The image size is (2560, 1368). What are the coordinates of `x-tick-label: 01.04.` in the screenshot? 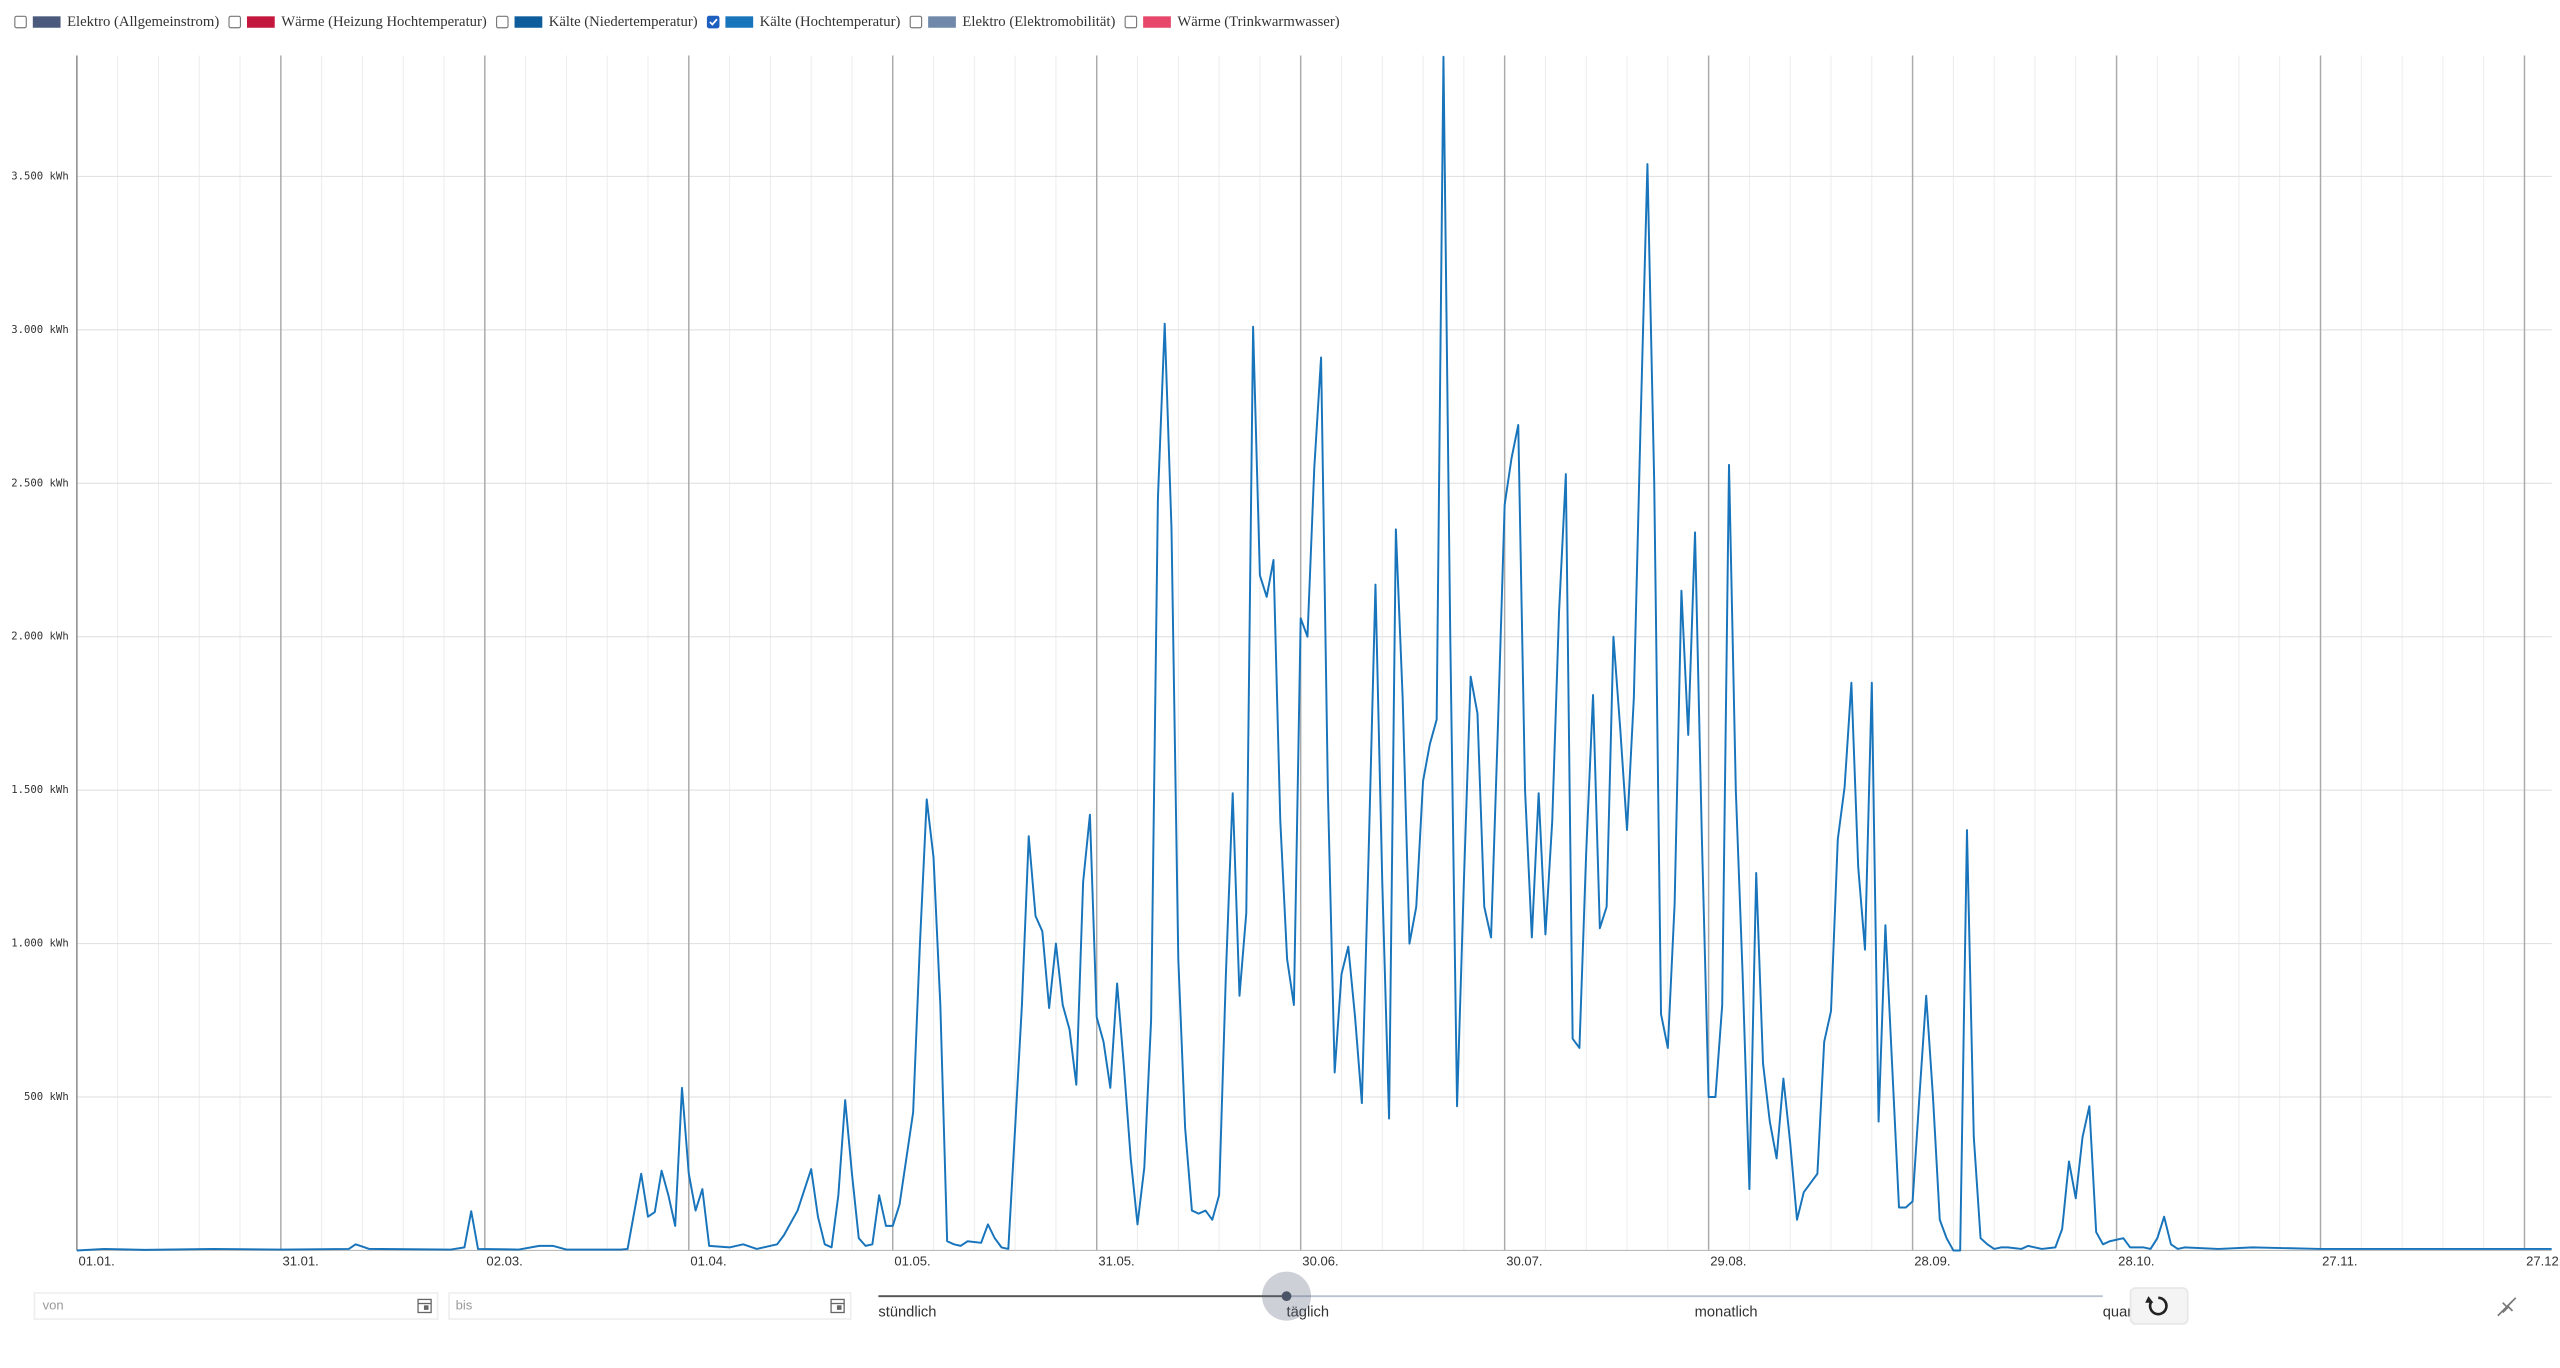 It's located at (708, 1260).